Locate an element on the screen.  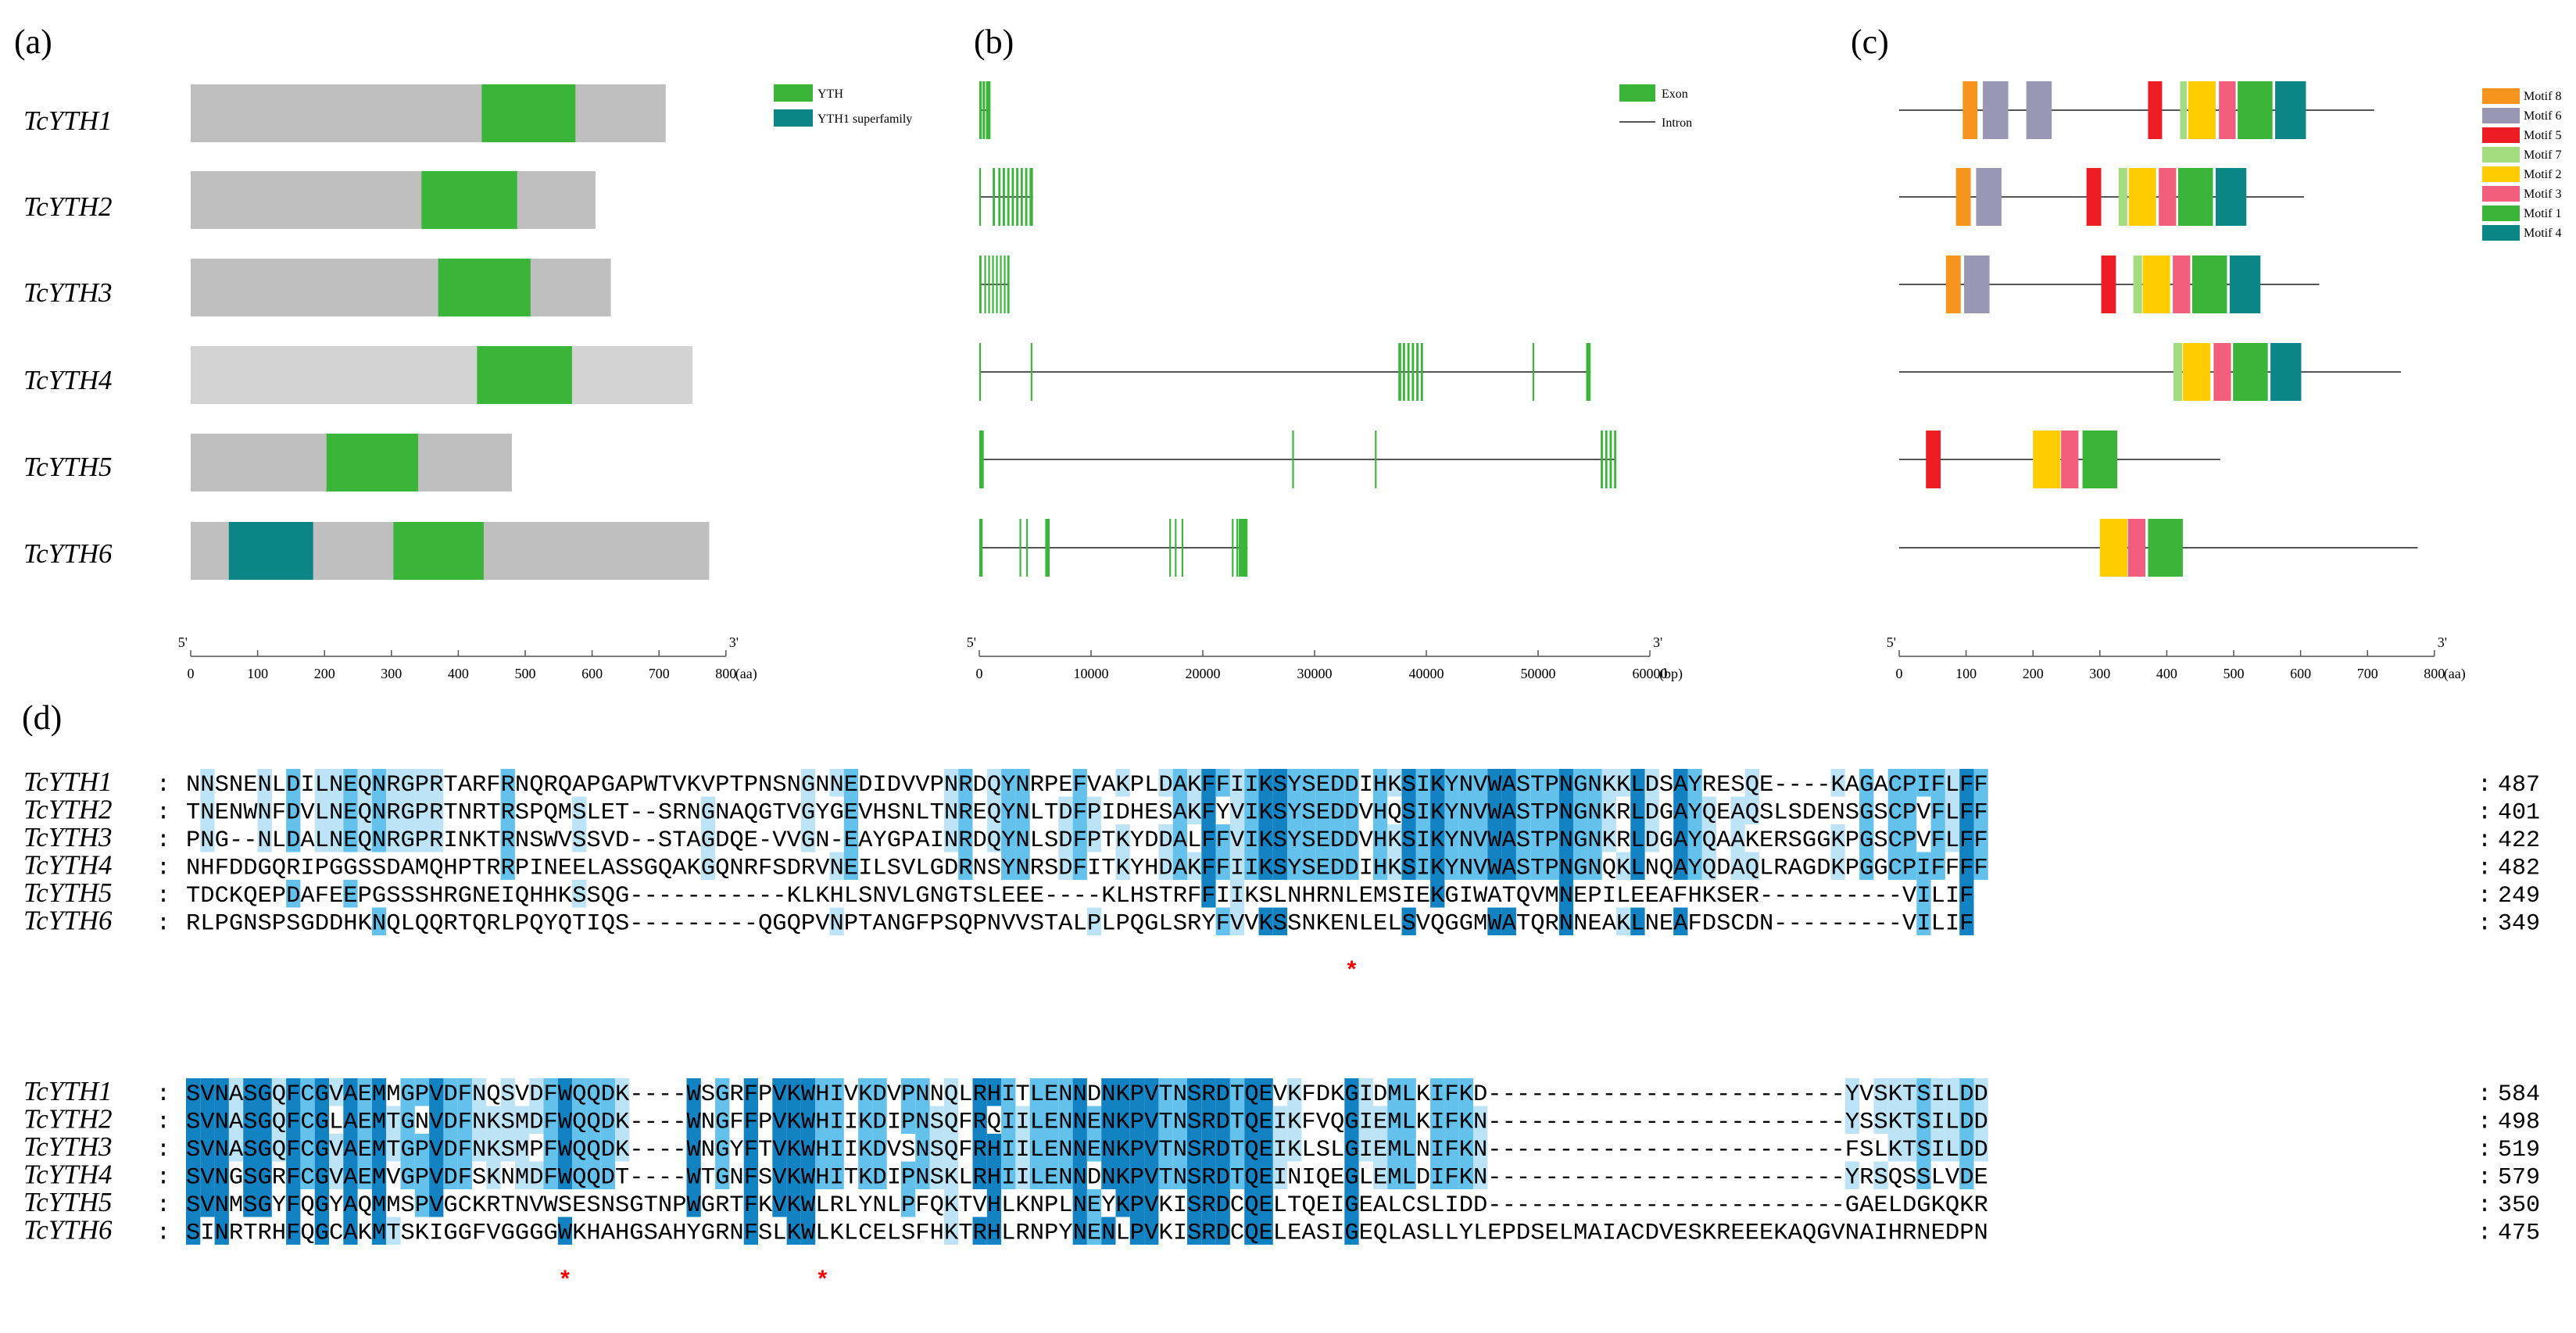
legend-label: Motif 4 is located at coordinates (2542, 234).